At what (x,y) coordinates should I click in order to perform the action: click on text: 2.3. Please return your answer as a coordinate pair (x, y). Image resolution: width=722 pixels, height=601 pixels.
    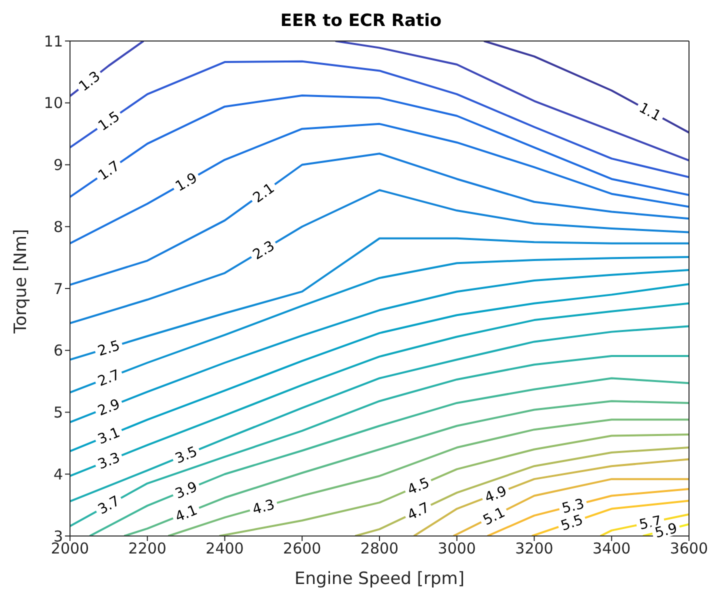
    Looking at the image, I should click on (264, 251).